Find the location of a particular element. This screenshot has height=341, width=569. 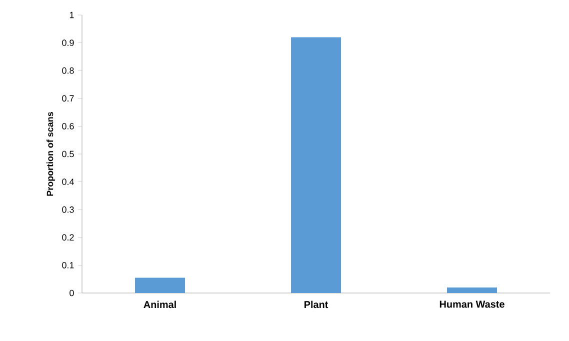

y-tick-label: 0.1 is located at coordinates (68, 265).